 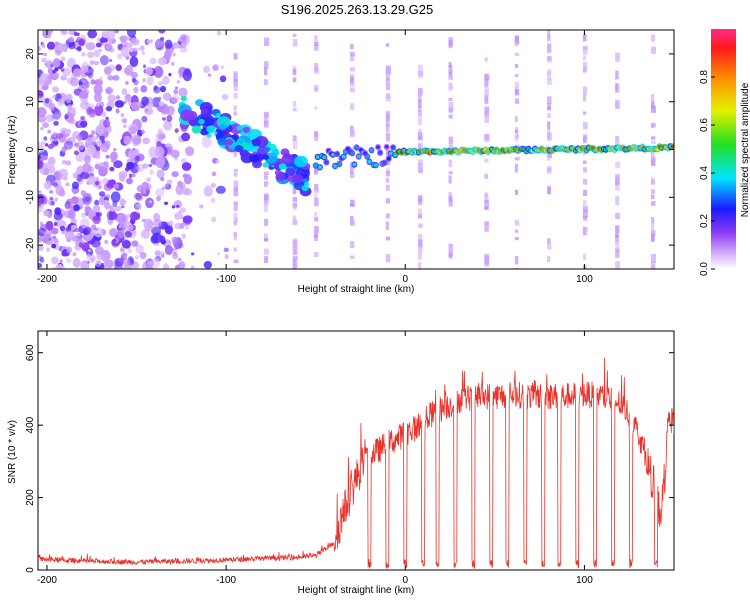 What do you see at coordinates (357, 9) in the screenshot?
I see `figure-title: S196.2025.263.13.29.G25` at bounding box center [357, 9].